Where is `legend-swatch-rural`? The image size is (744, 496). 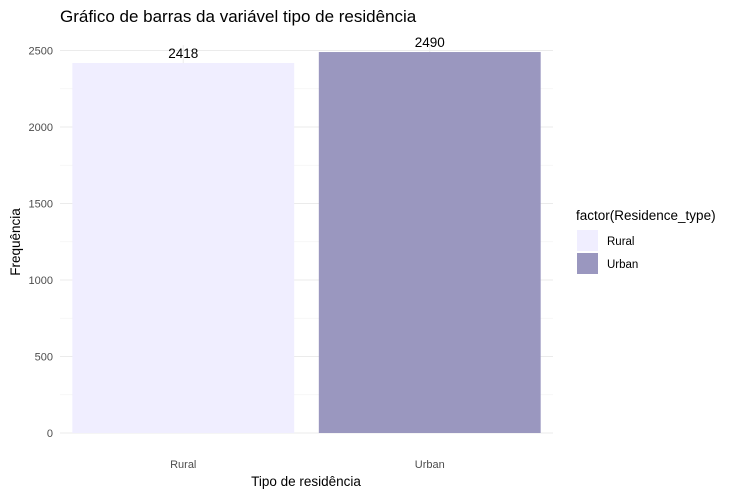
legend-swatch-rural is located at coordinates (587, 240).